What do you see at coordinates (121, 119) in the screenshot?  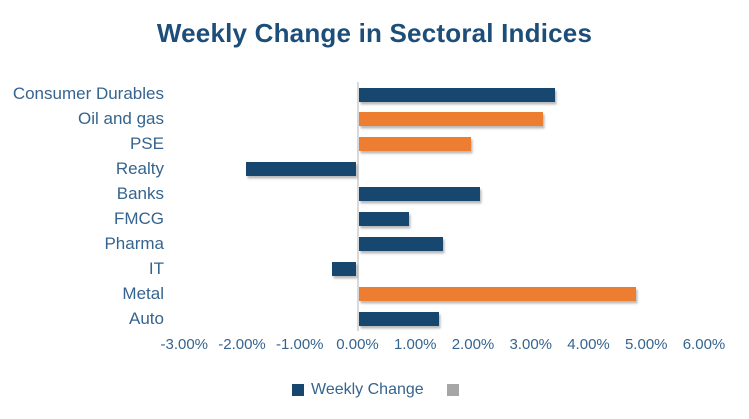 I see `category-label-oil-and-gas: Oil and gas` at bounding box center [121, 119].